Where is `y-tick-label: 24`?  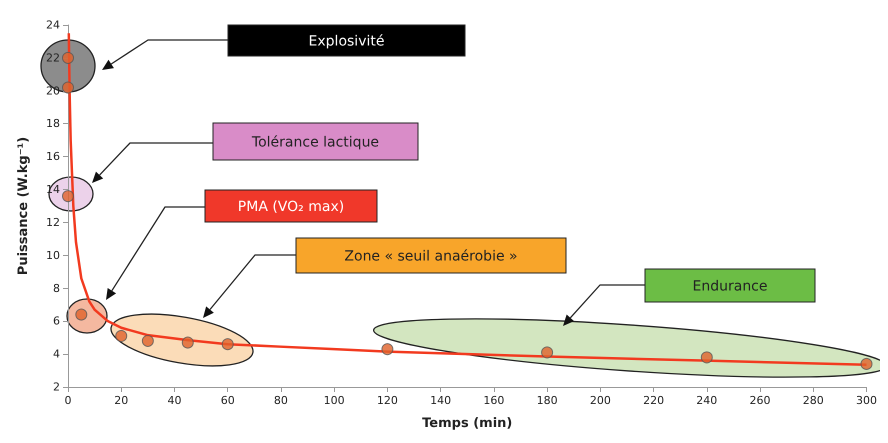
y-tick-label: 24 is located at coordinates (53, 25).